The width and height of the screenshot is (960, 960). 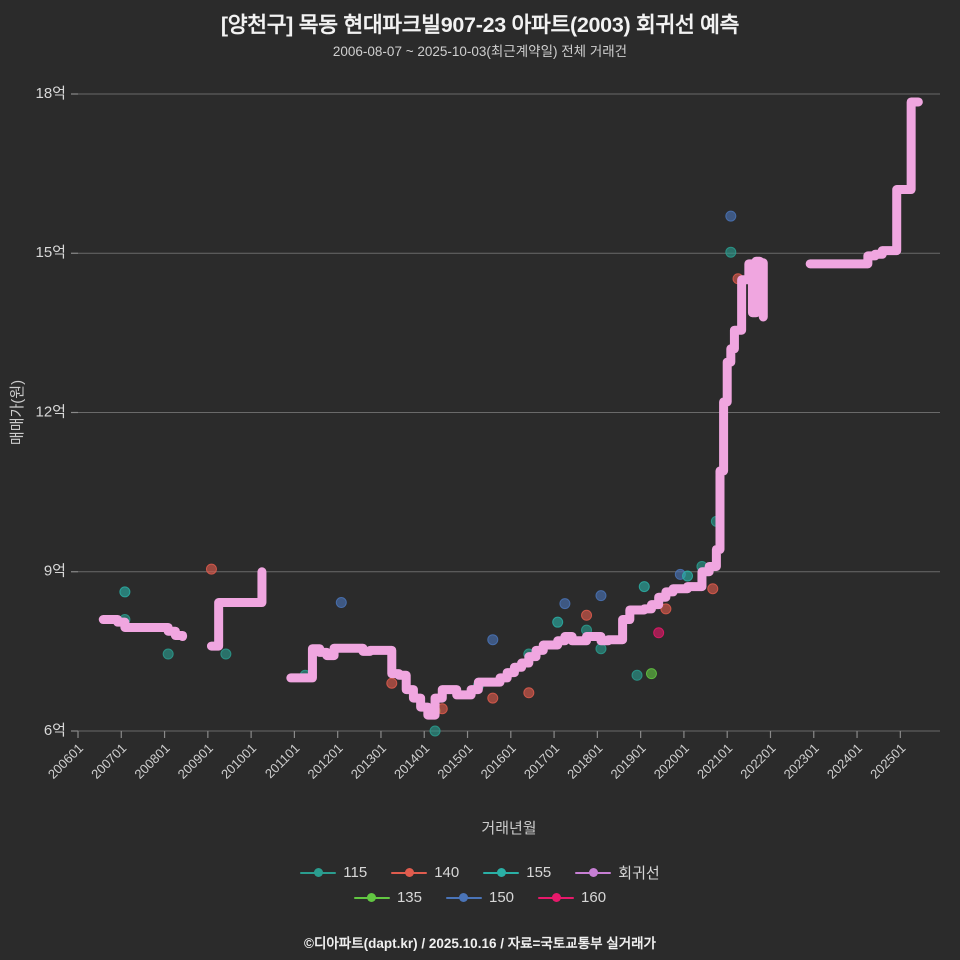 I want to click on x-tick-label: 201401, so click(x=411, y=761).